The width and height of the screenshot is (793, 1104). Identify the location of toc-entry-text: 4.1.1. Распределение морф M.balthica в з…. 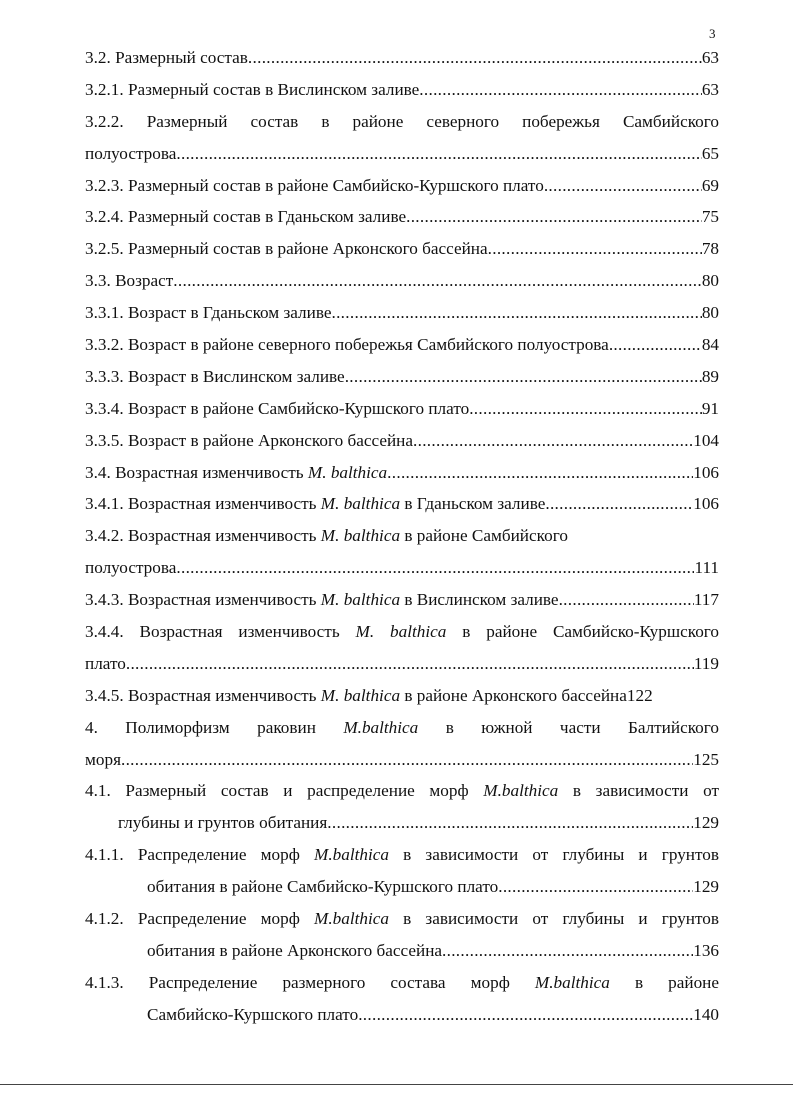
(402, 855).